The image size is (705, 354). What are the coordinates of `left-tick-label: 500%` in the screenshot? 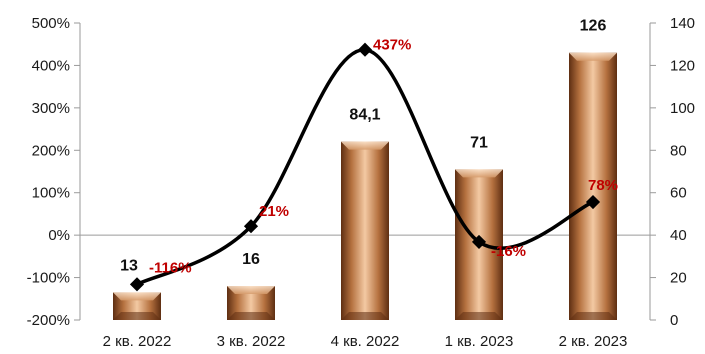 It's located at (51, 23).